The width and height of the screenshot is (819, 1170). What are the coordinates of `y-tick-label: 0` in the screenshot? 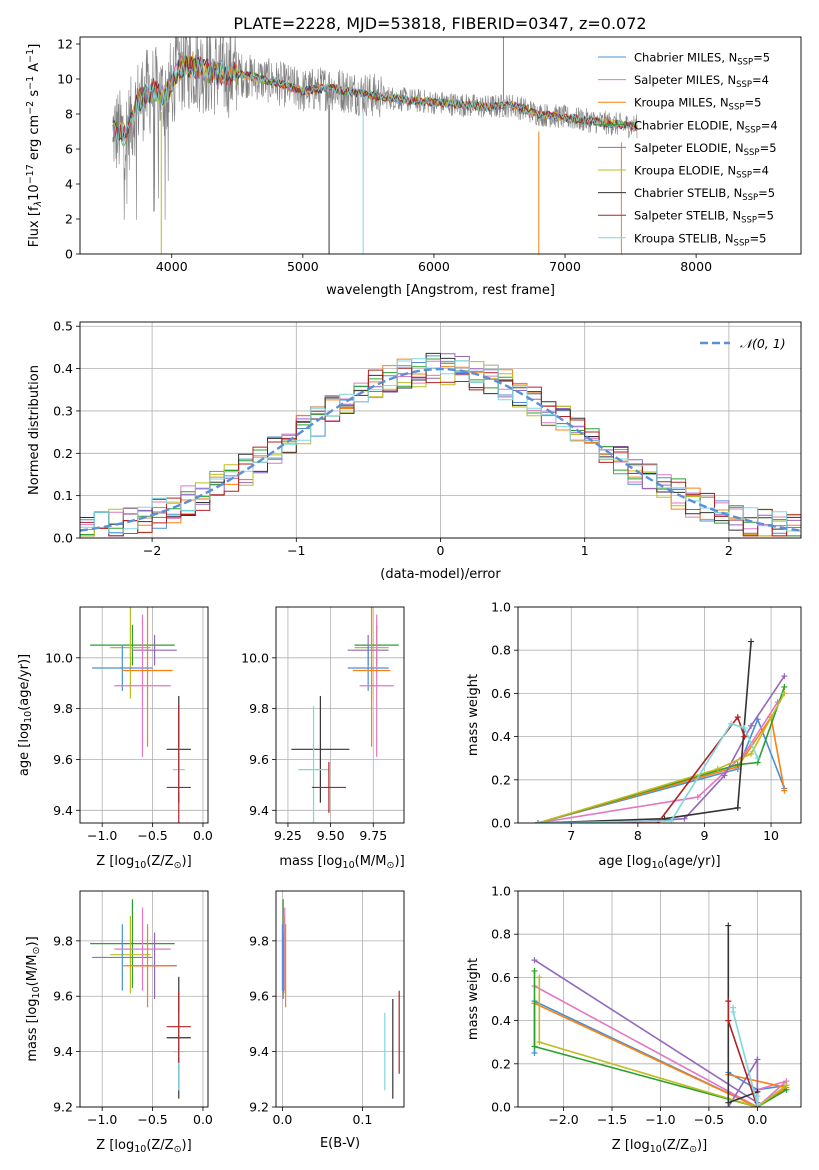 It's located at (69, 254).